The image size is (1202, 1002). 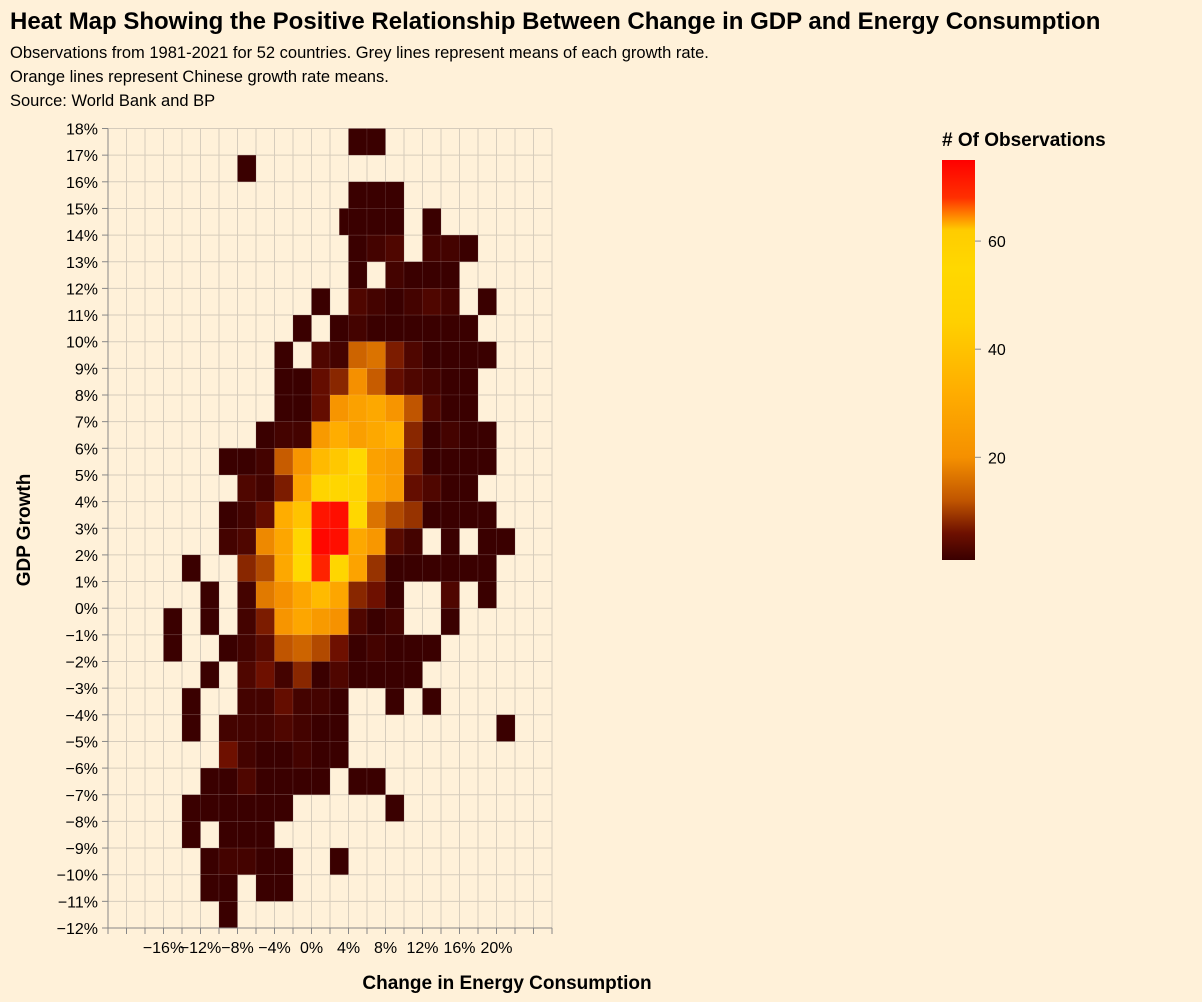 What do you see at coordinates (997, 350) in the screenshot?
I see `legend-tick-label: 40` at bounding box center [997, 350].